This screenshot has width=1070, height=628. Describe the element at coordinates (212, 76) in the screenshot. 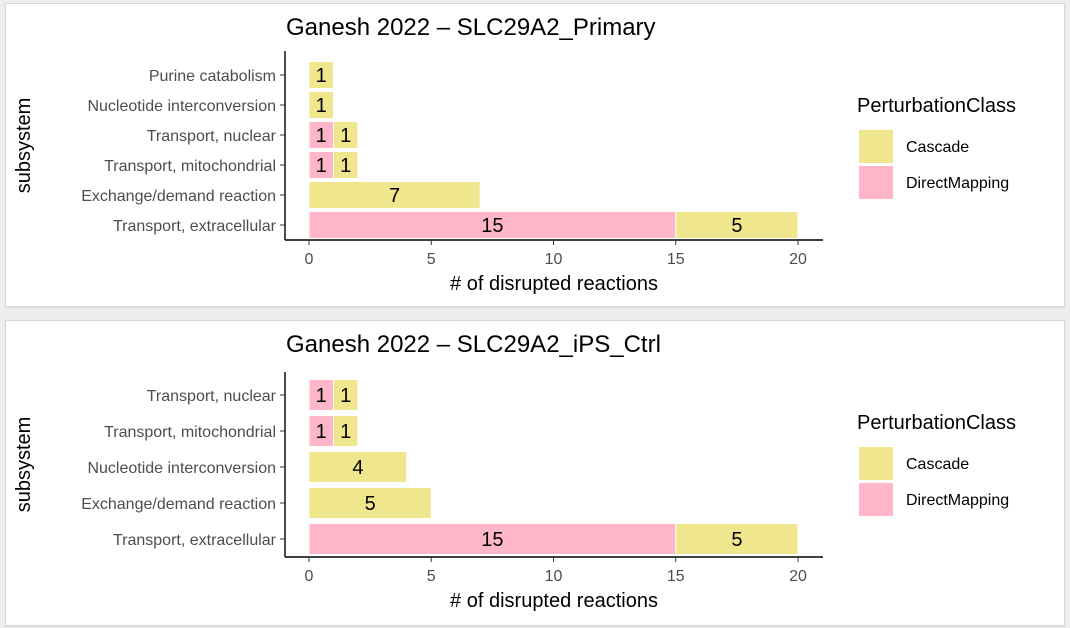

I see `y-tick-label: Purine catabolism` at that location.